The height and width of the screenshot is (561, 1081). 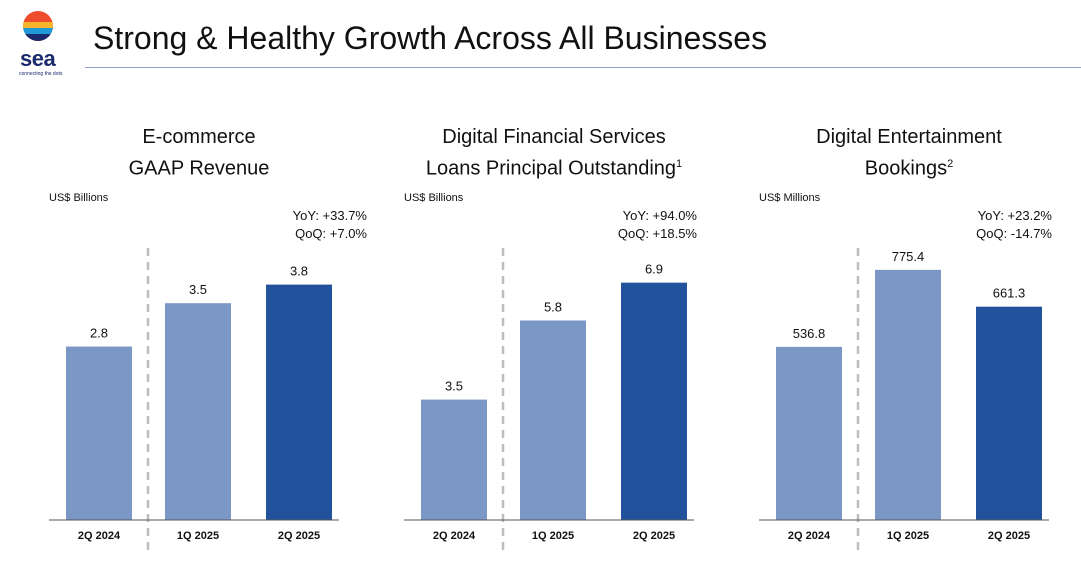 I want to click on sea-logo-icon, so click(x=38, y=26).